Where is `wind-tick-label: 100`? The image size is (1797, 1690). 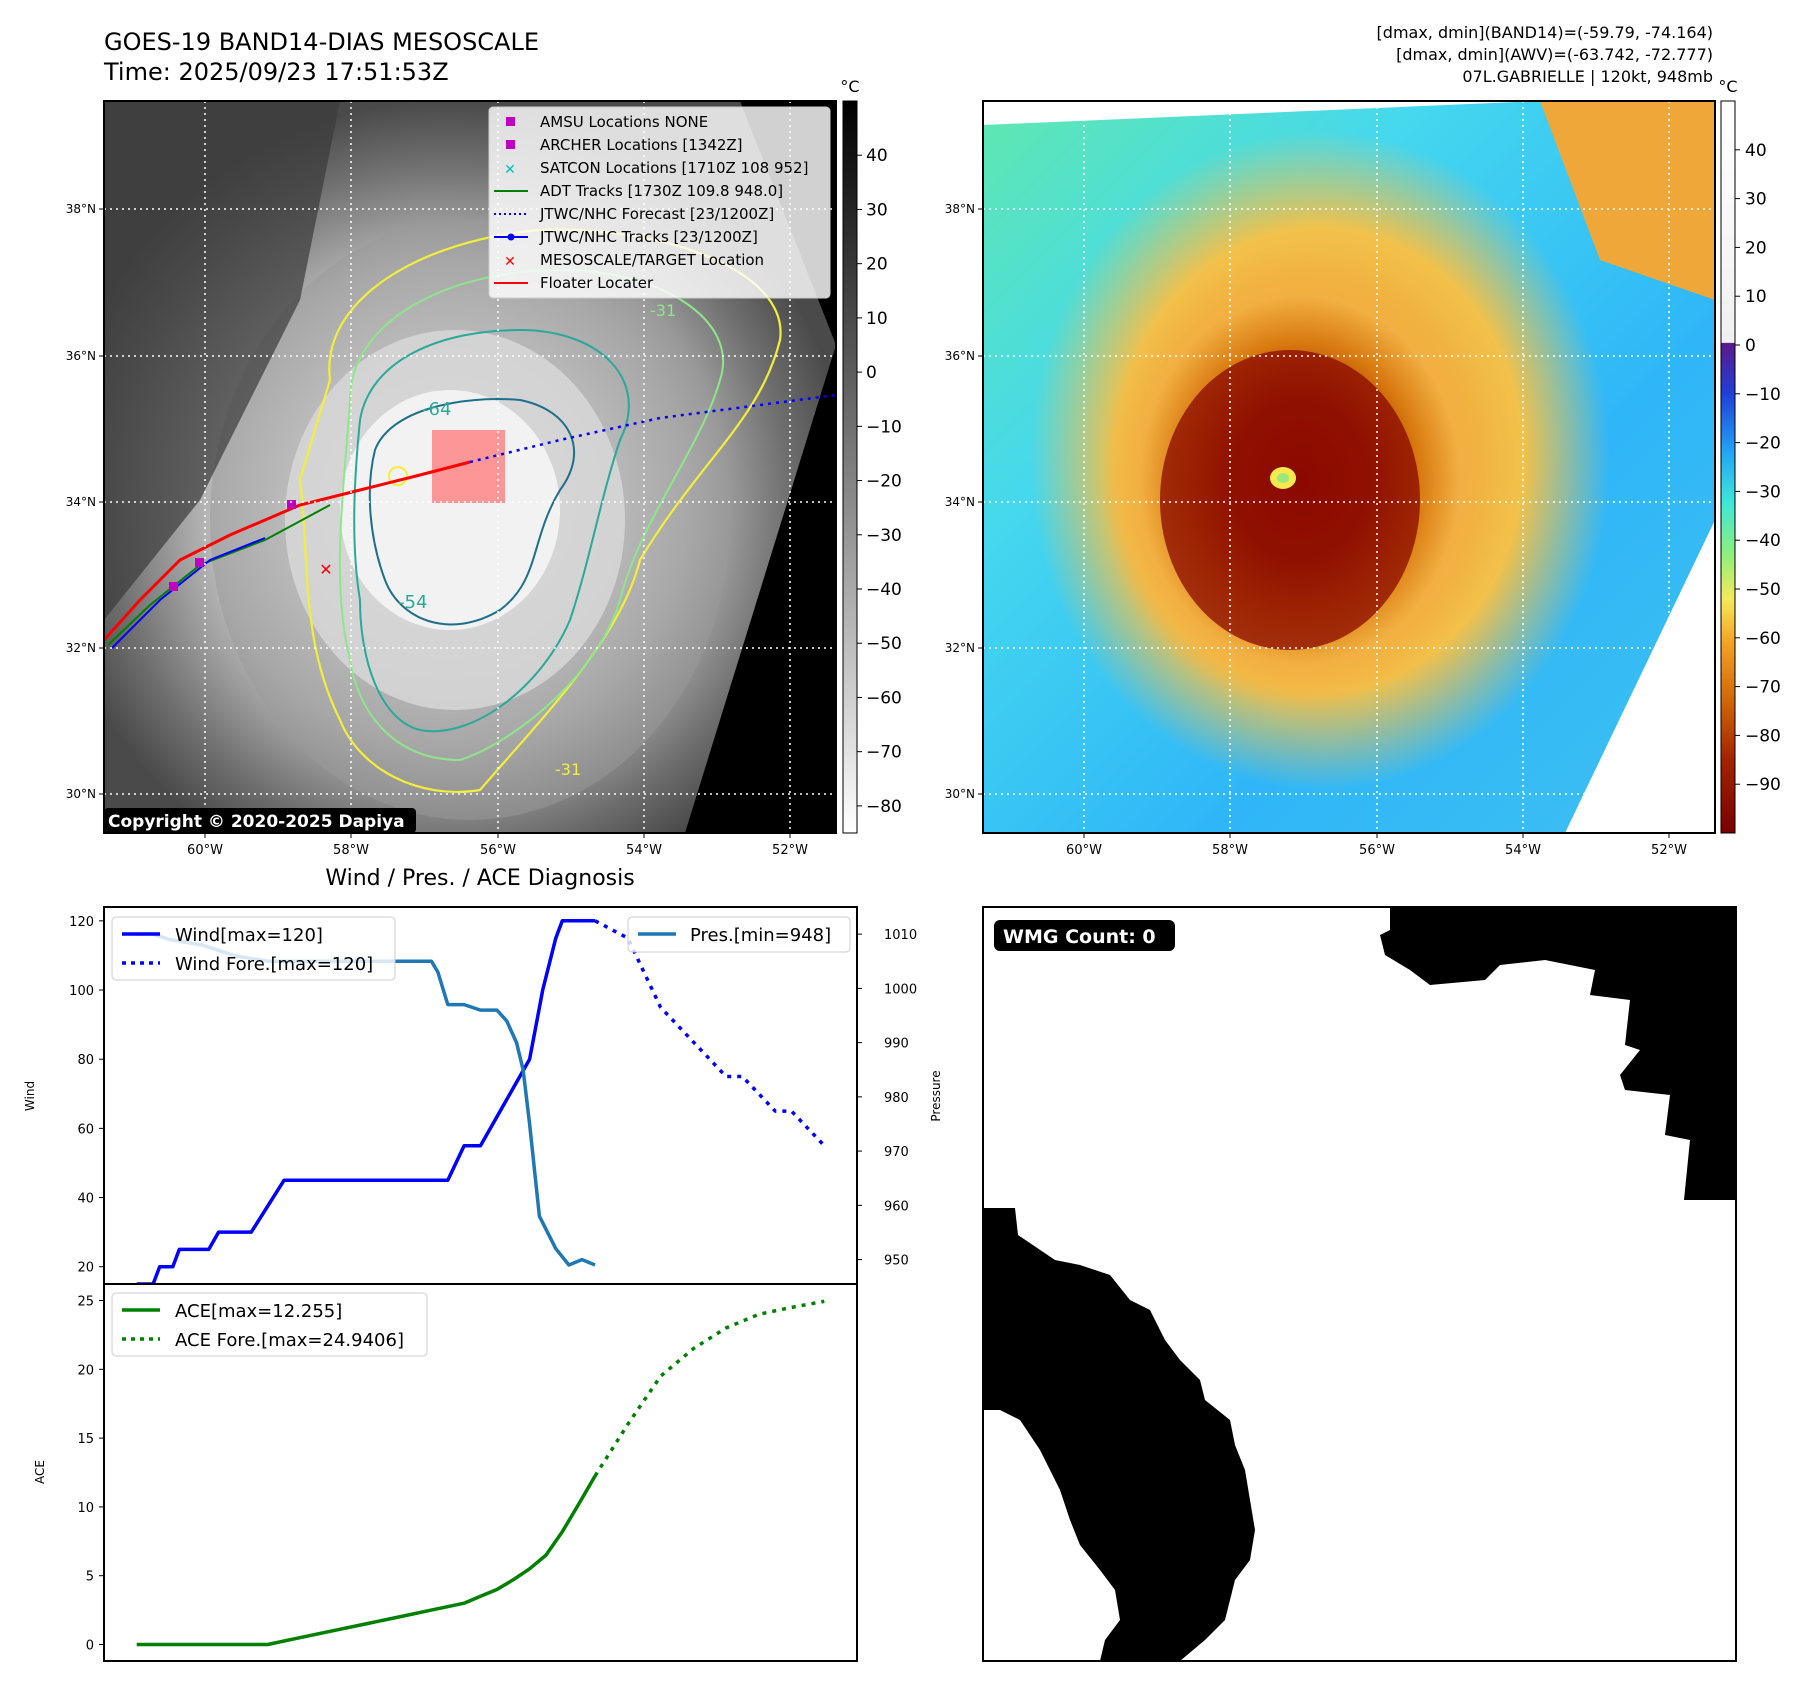 wind-tick-label: 100 is located at coordinates (81, 991).